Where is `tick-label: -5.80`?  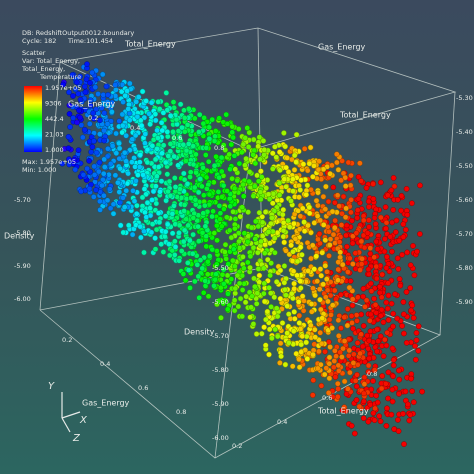
tick-label: -5.80 is located at coordinates (22, 233).